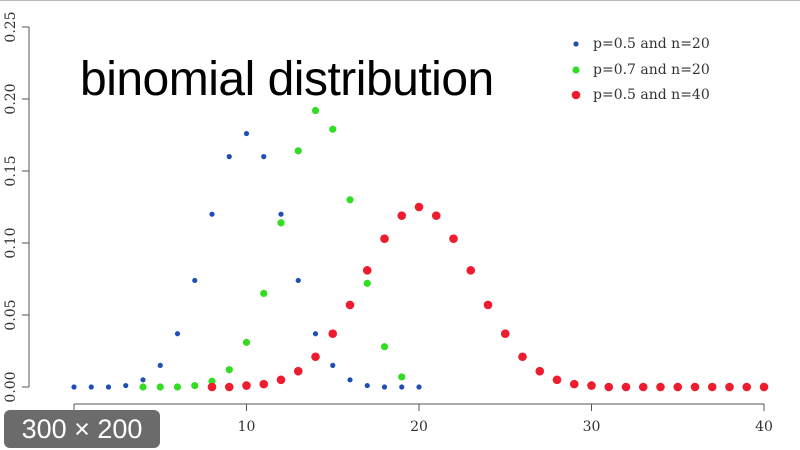  I want to click on top-border, so click(400, 0).